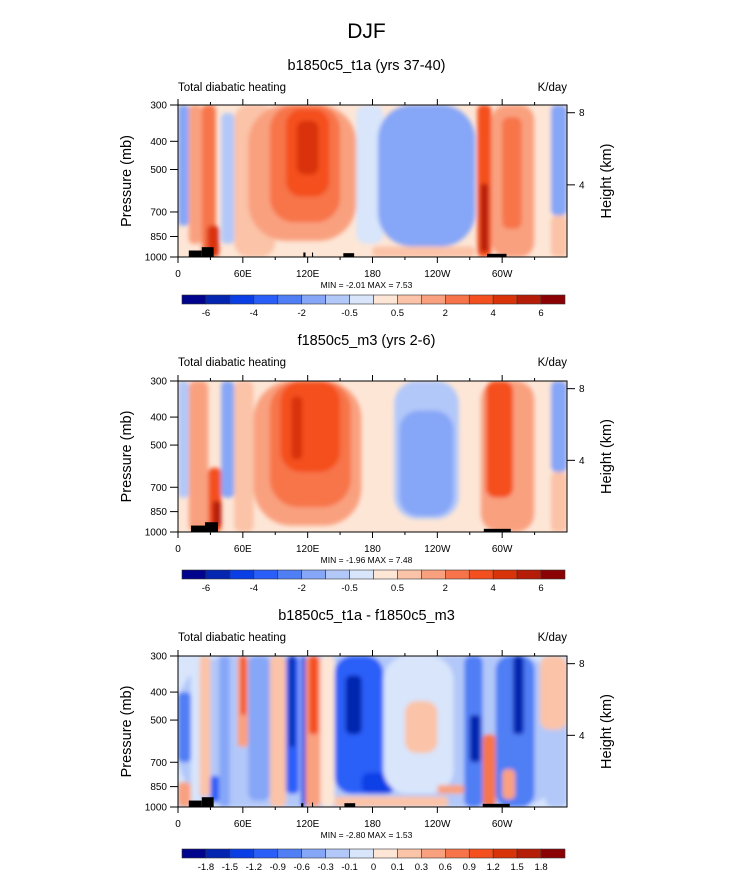 The width and height of the screenshot is (733, 888). What do you see at coordinates (302, 867) in the screenshot?
I see `colorbar-label: -0.6` at bounding box center [302, 867].